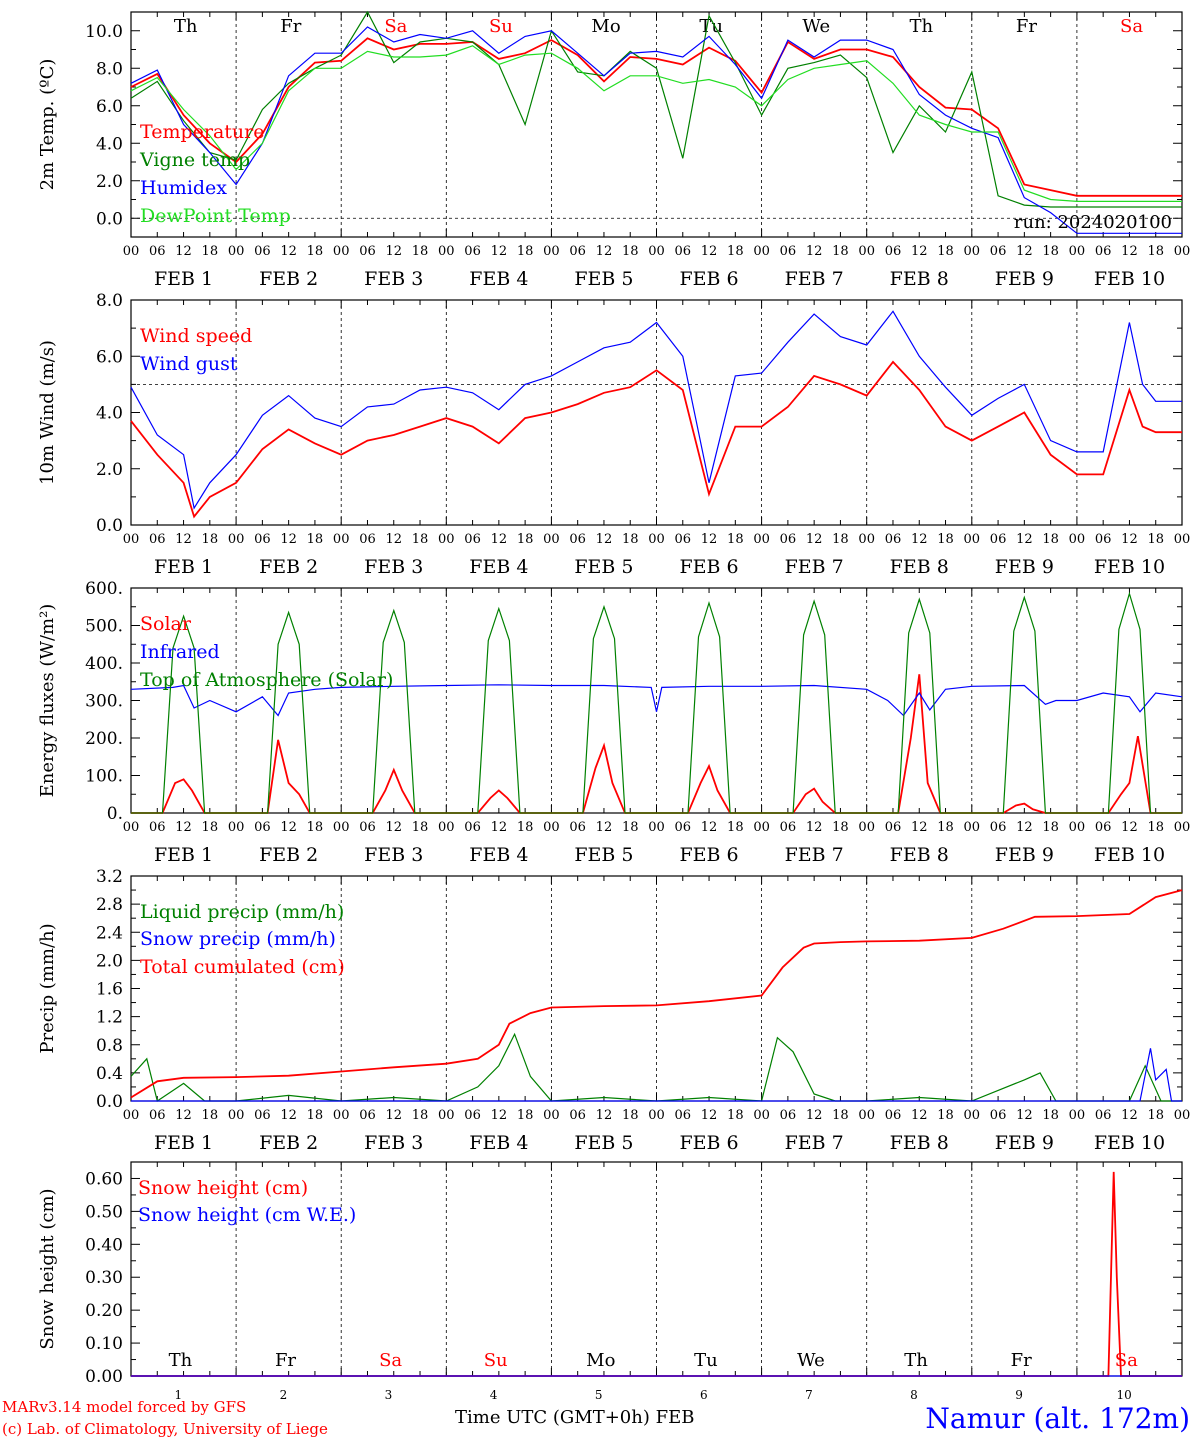 The width and height of the screenshot is (1194, 1440). Describe the element at coordinates (389, 1395) in the screenshot. I see `day-number-label: 3` at that location.